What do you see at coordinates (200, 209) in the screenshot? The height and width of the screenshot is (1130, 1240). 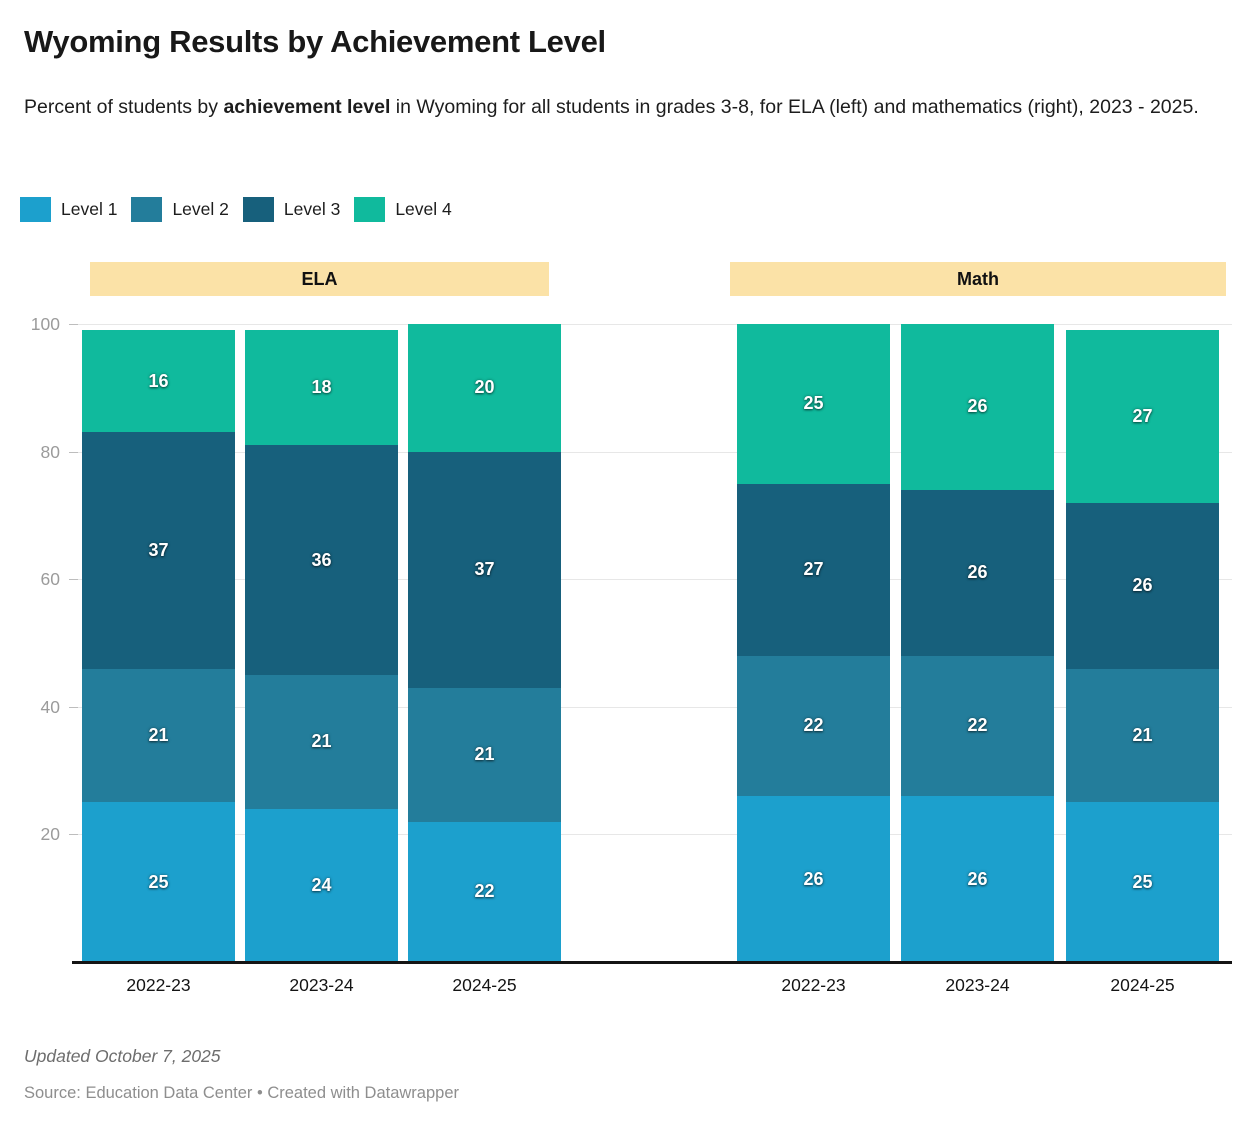 I see `legend-label: Level 2` at bounding box center [200, 209].